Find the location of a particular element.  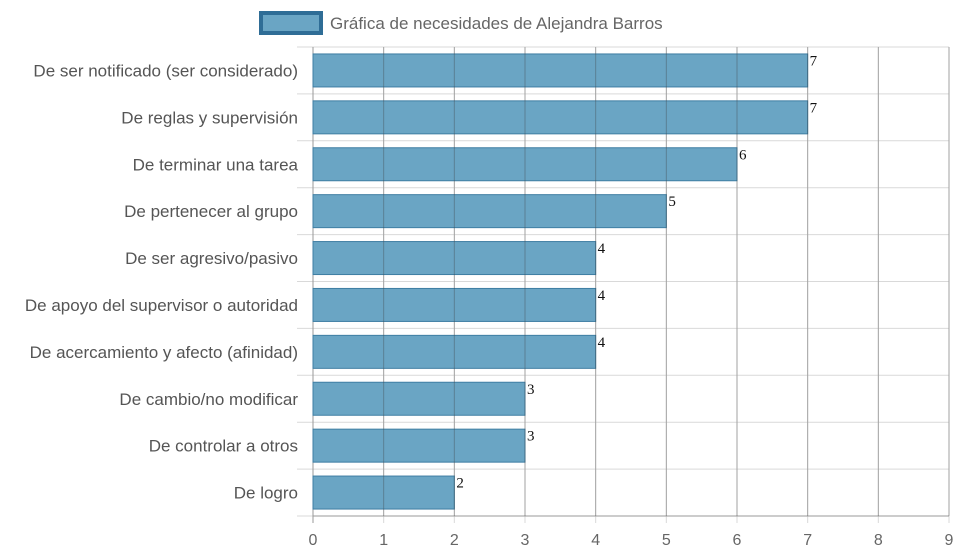

x-tick-label: 2 is located at coordinates (454, 540).